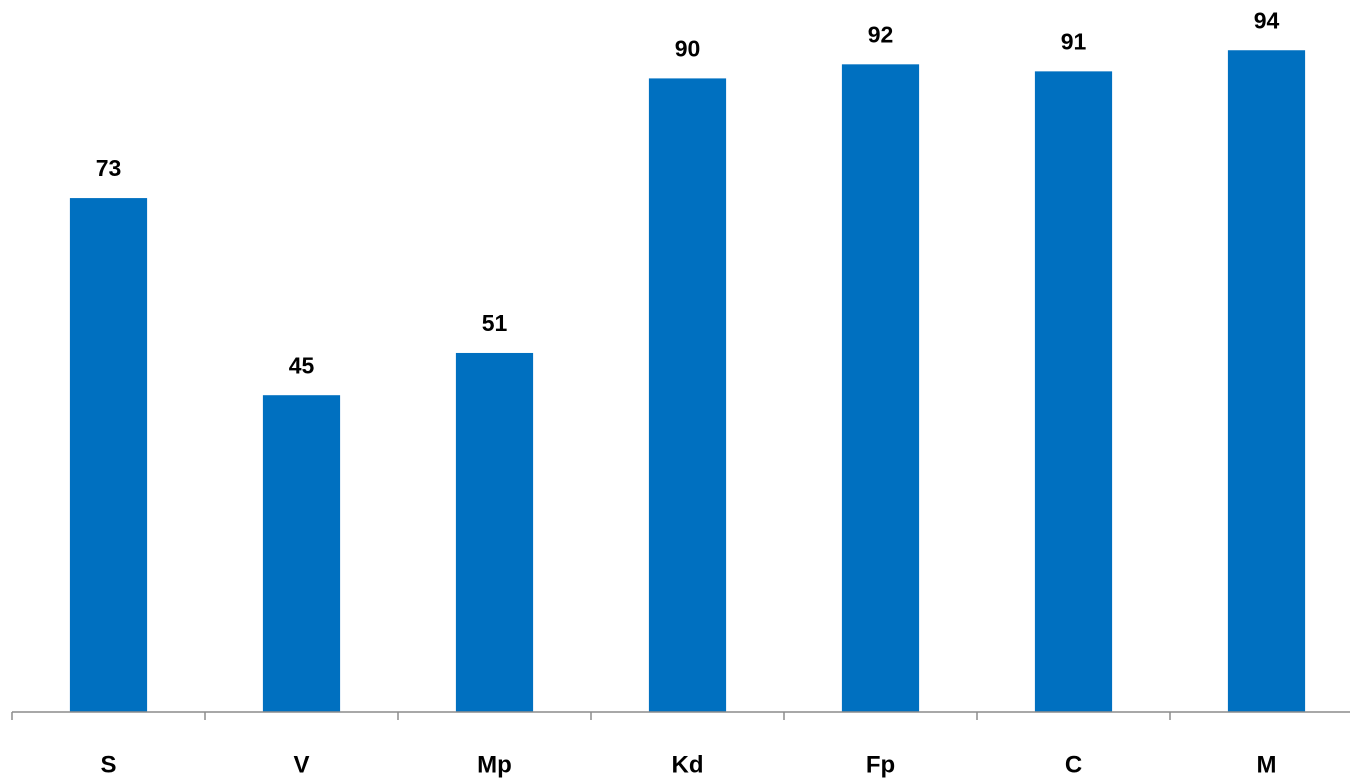 The height and width of the screenshot is (780, 1350). I want to click on x-tick-label: V, so click(301, 764).